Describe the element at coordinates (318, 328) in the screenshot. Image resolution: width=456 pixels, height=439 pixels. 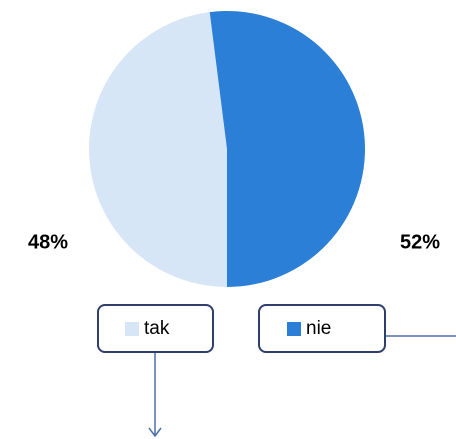
I see `legend-label: nie` at that location.